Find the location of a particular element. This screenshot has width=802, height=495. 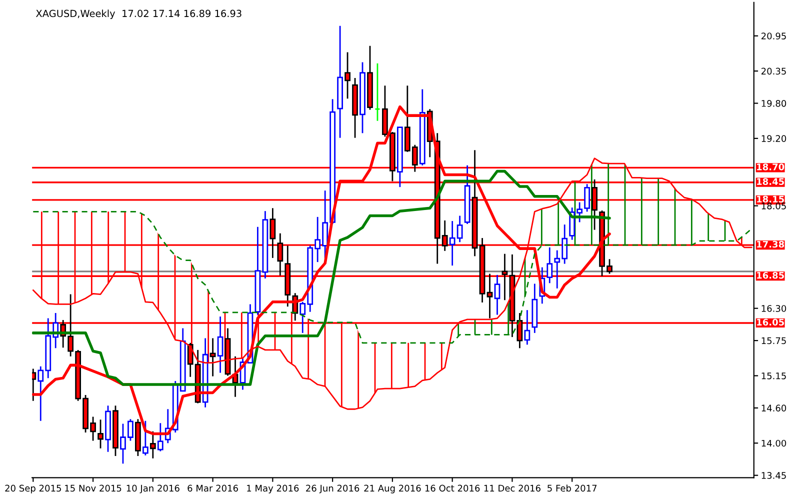

y-tick-label: 19.80 is located at coordinates (774, 103).